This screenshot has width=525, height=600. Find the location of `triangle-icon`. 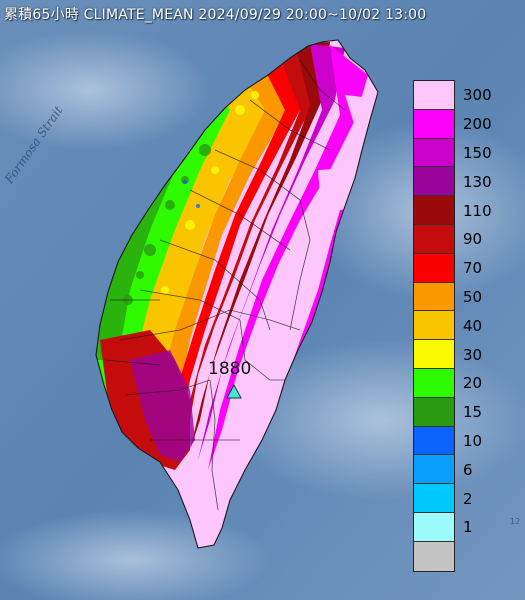

triangle-icon is located at coordinates (234, 391).